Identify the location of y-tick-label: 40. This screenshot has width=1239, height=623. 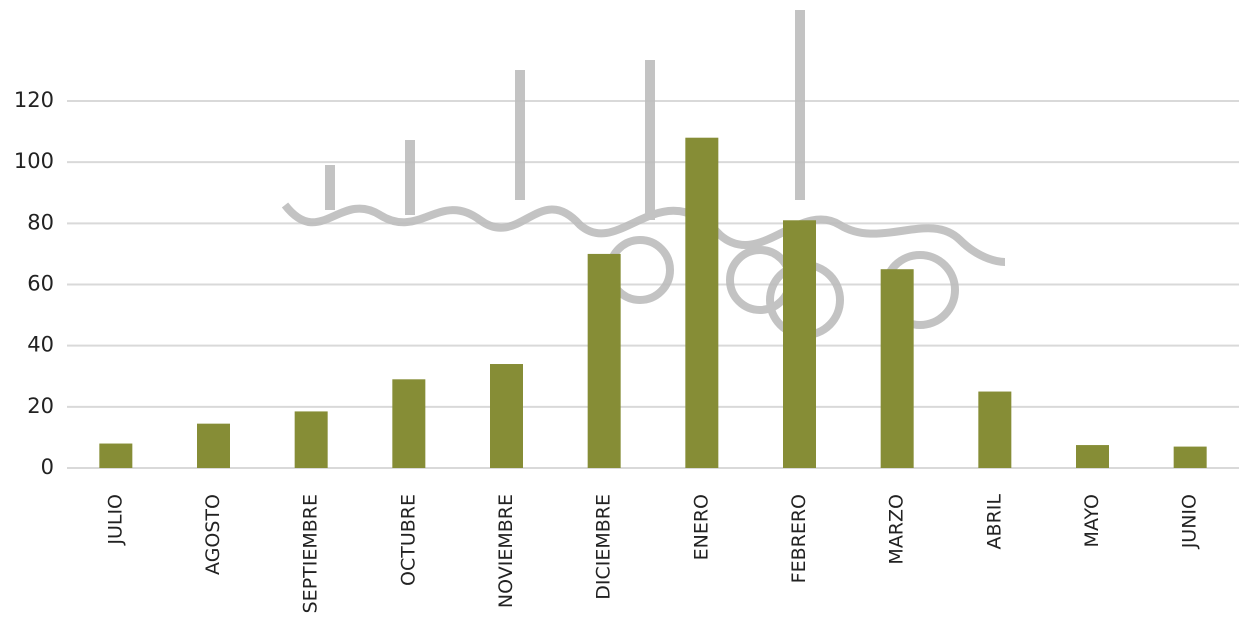
(40, 345).